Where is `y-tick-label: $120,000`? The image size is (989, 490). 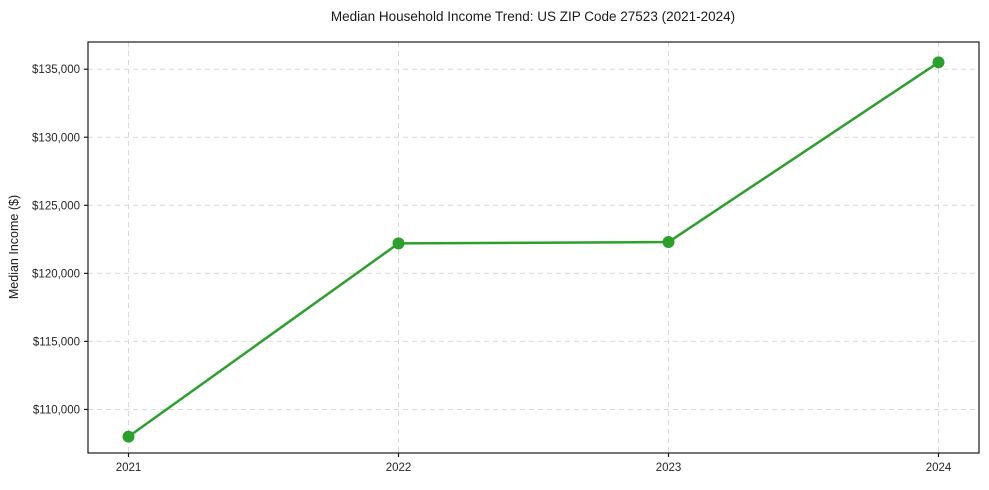 y-tick-label: $120,000 is located at coordinates (56, 274).